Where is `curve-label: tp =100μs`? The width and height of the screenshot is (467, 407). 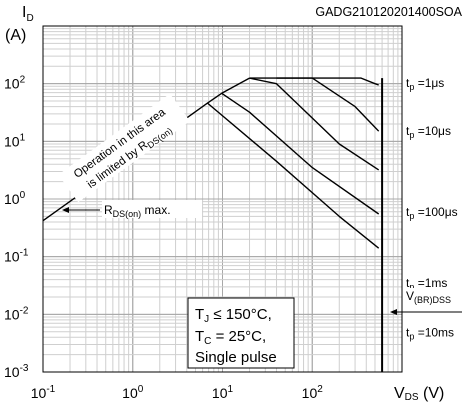 curve-label: tp =100μs is located at coordinates (432, 213).